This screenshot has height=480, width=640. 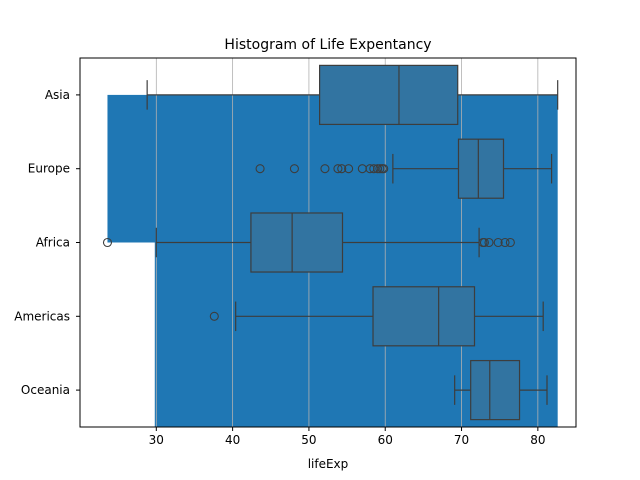 I want to click on box-asia, so click(x=389, y=95).